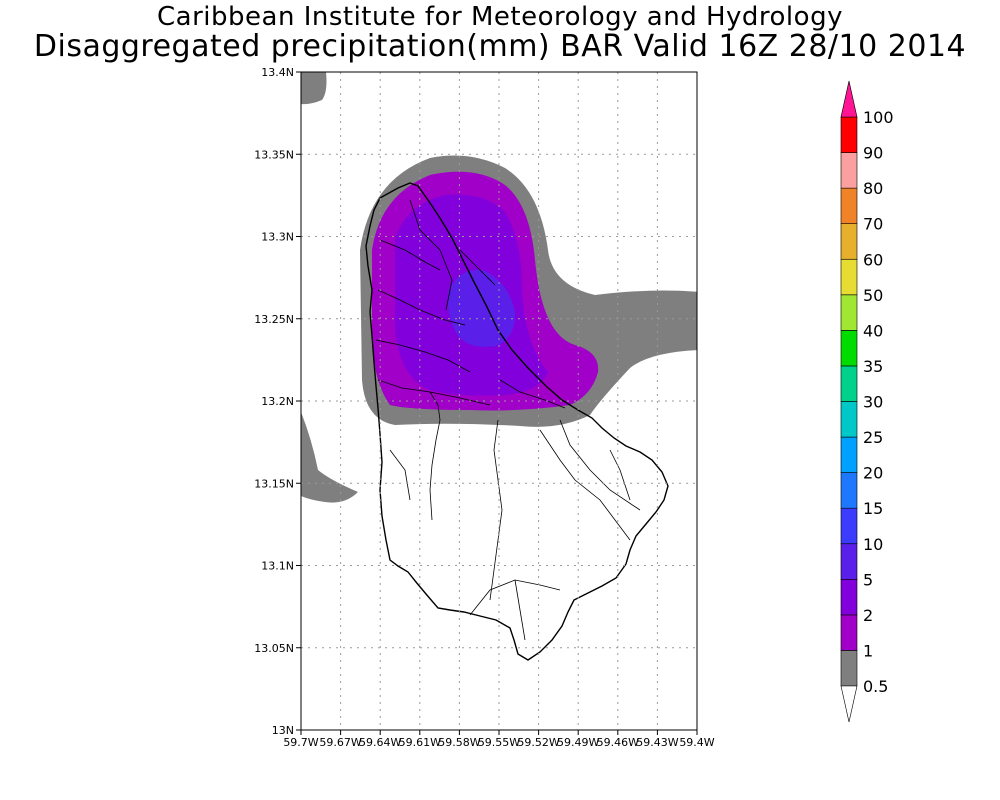 The image size is (1000, 800). What do you see at coordinates (283, 730) in the screenshot?
I see `y-tick-label: 13N` at bounding box center [283, 730].